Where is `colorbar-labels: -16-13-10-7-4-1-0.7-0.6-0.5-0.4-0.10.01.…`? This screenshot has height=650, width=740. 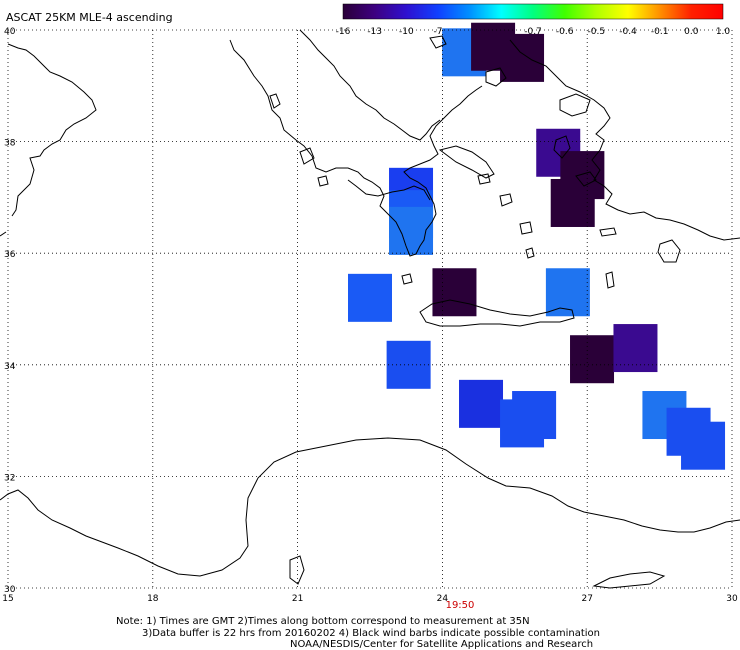 colorbar-labels: -16-13-10-7-4-1-0.7-0.6-0.5-0.4-0.10.01.… is located at coordinates (533, 32).